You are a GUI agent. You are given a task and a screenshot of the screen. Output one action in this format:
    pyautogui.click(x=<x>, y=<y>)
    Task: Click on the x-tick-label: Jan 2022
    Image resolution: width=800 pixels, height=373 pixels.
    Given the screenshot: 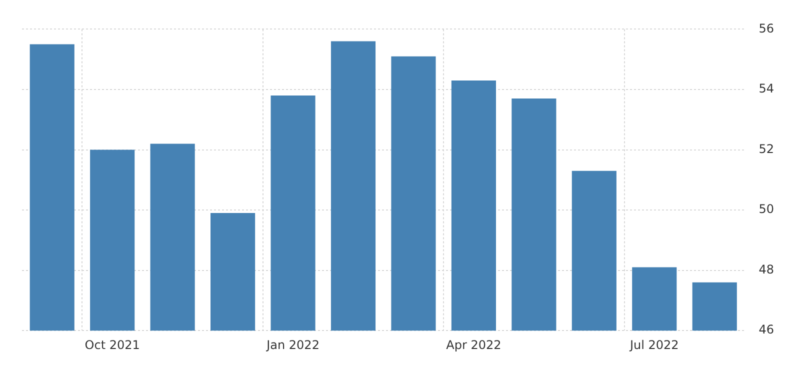 What is the action you would take?
    pyautogui.click(x=293, y=345)
    